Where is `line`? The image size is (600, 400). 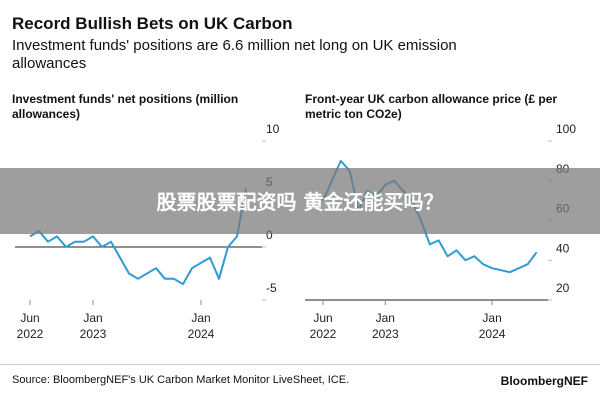
line is located at coordinates (138, 237).